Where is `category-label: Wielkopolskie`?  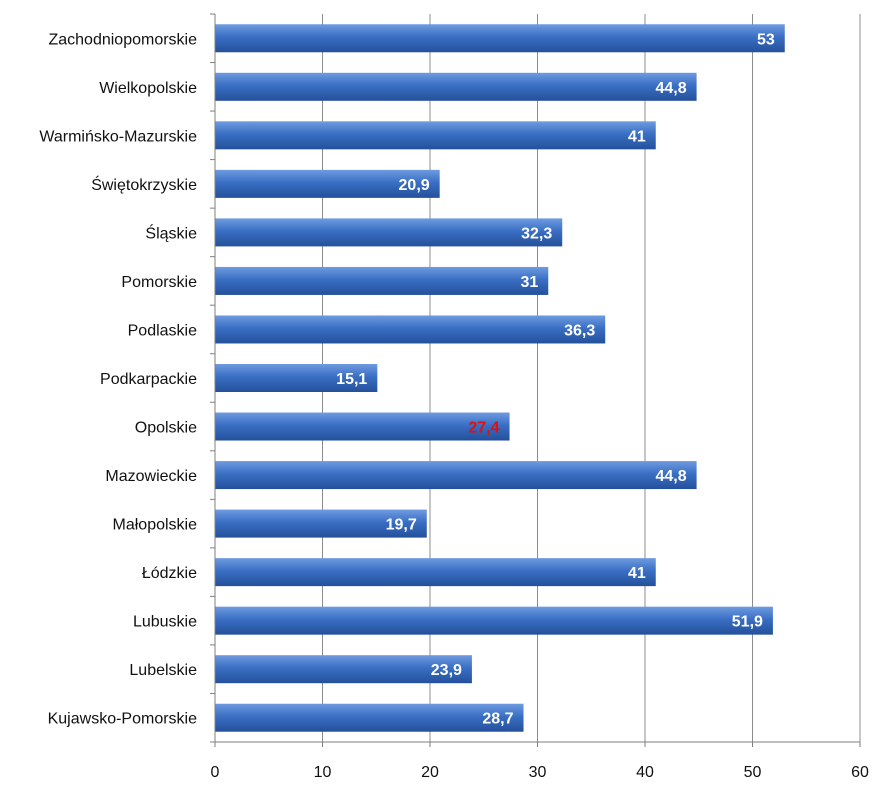
category-label: Wielkopolskie is located at coordinates (148, 88).